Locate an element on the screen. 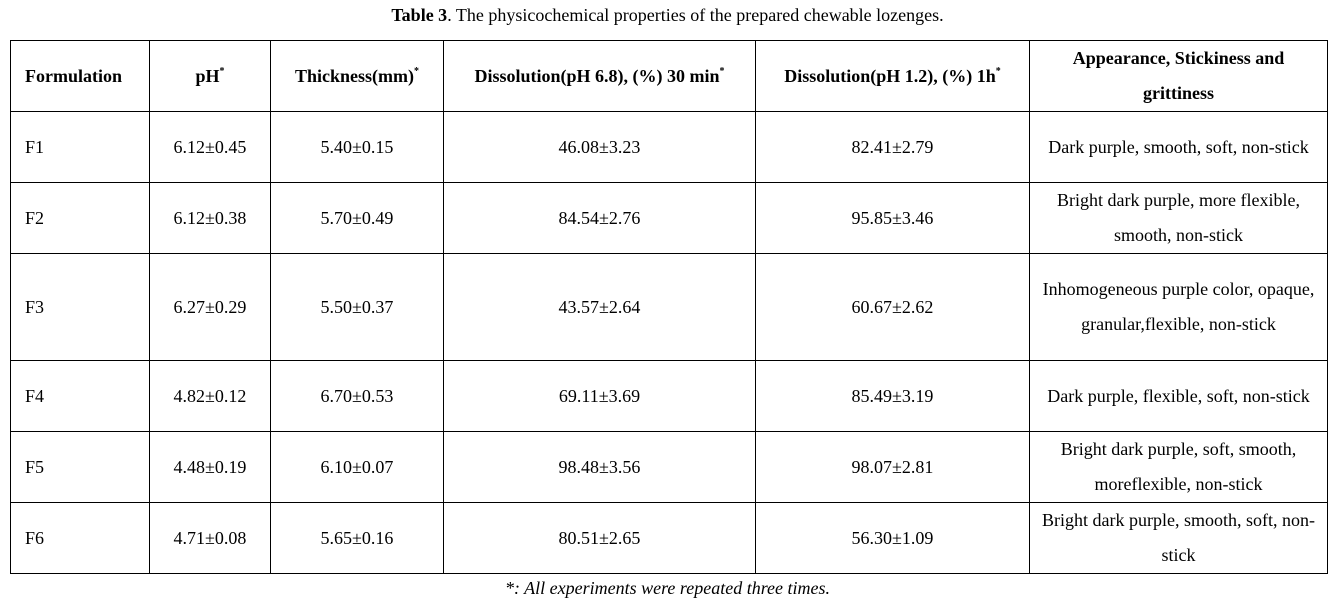 Image resolution: width=1335 pixels, height=603 pixels. cell-dissolution-ph68: 80.51±2.65 is located at coordinates (599, 538).